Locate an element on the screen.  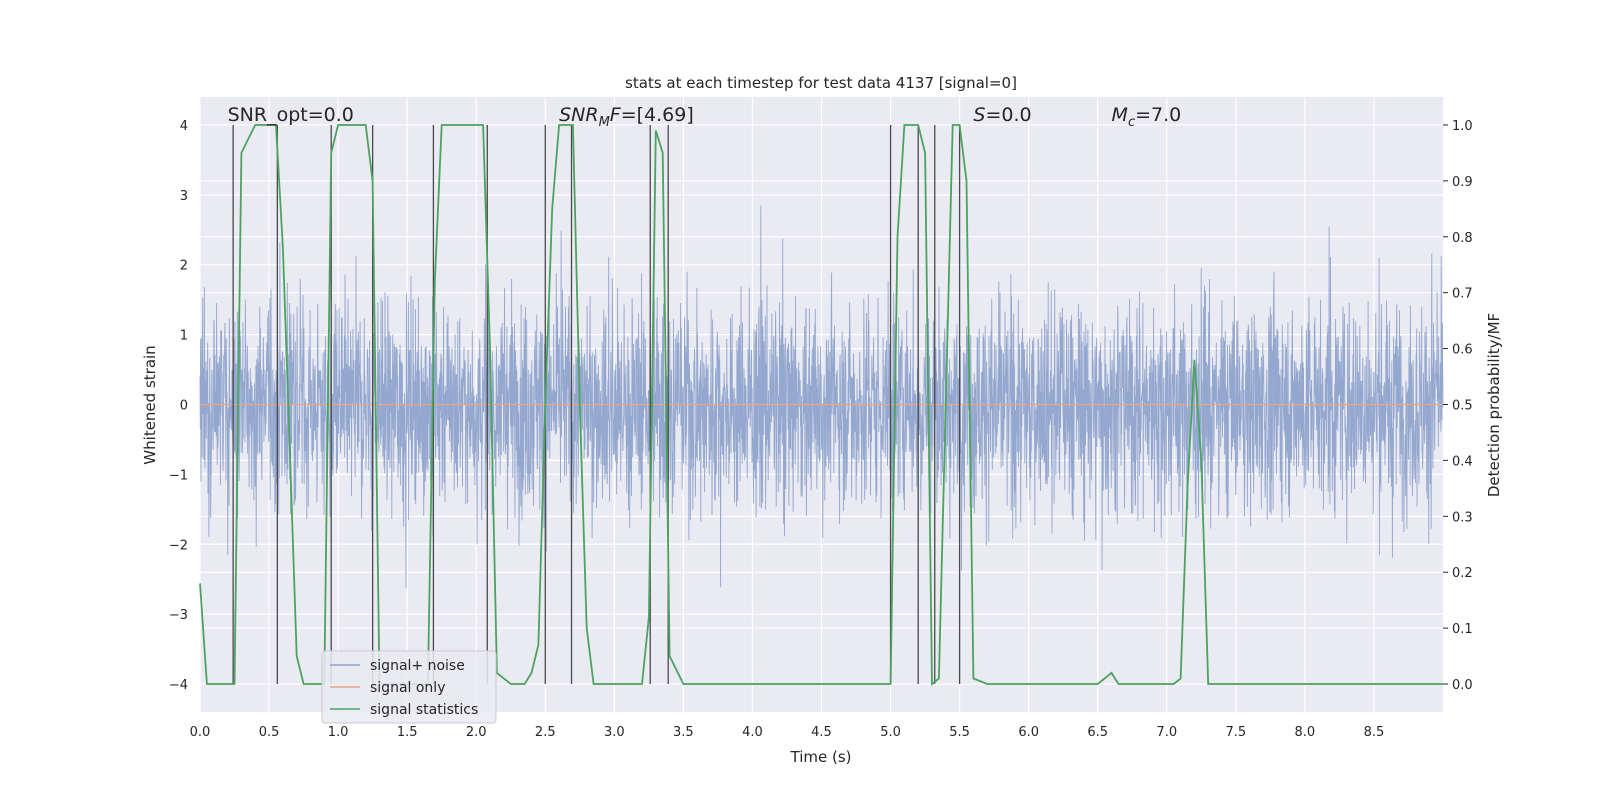
y-right-axis-ticks: 1.0 0.9 0.8 0.7 0.6 0.5 0.4 0.3 0.2 0.1 0.0 is located at coordinates (1458, 406).